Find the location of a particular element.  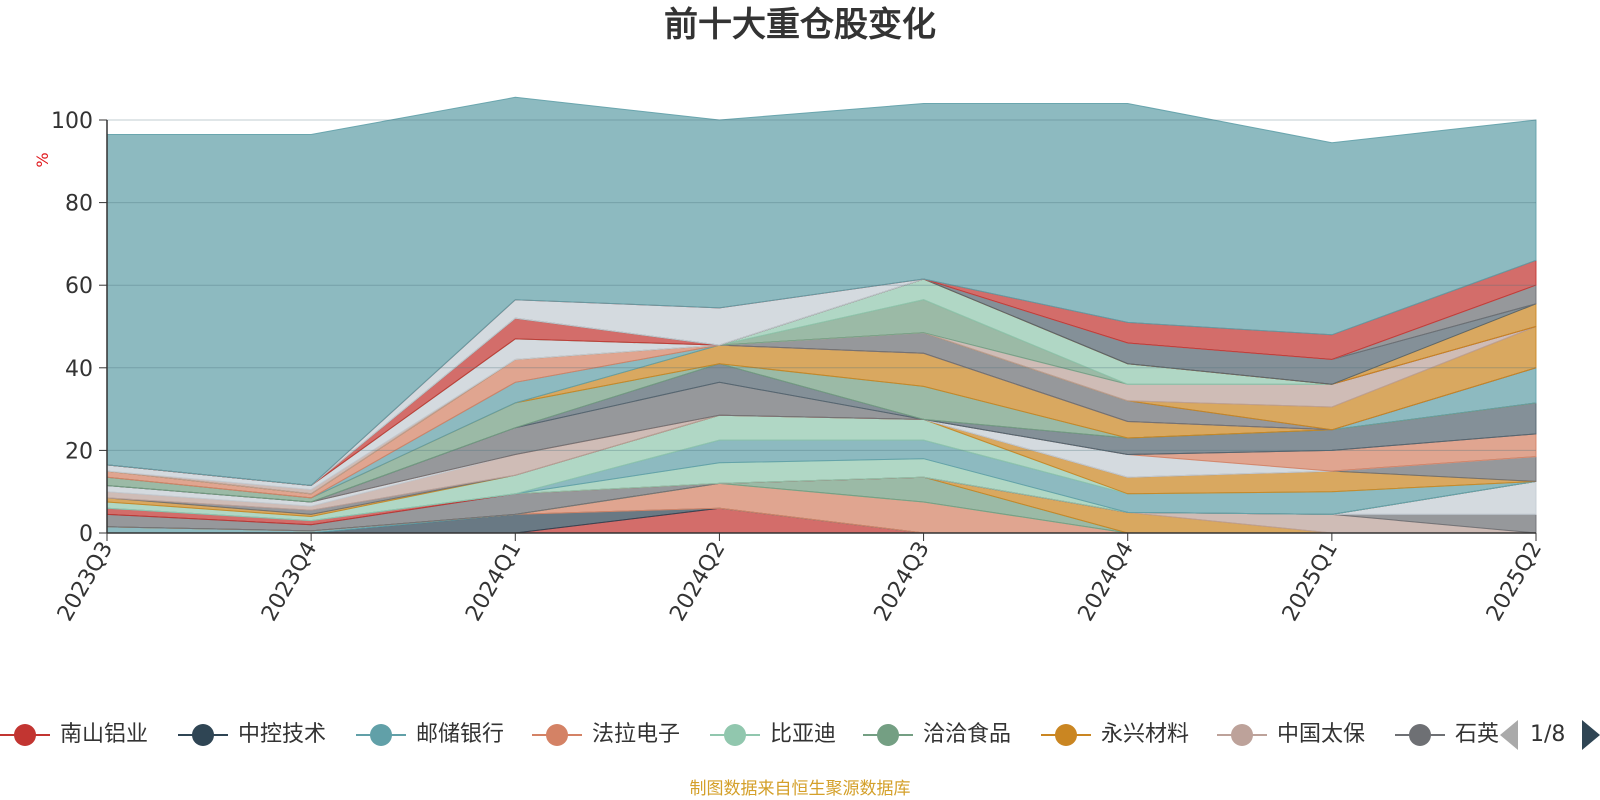

legend-label: 南山铝业 is located at coordinates (104, 734).